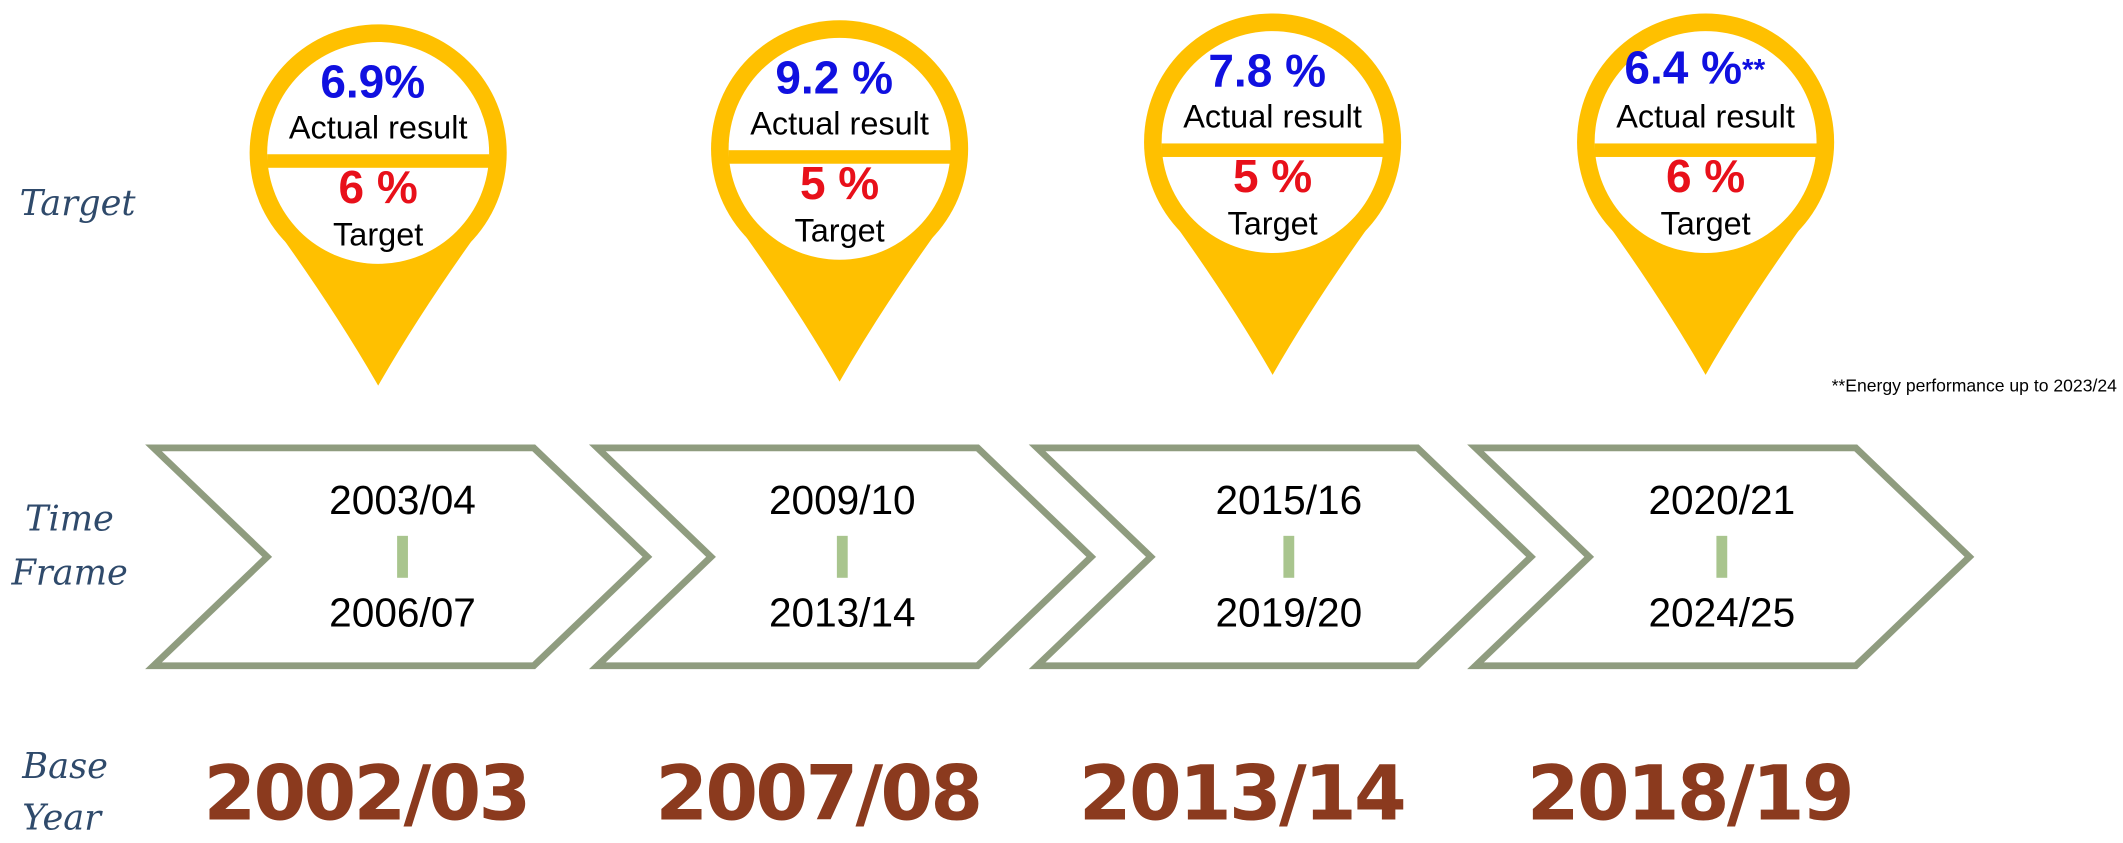 The width and height of the screenshot is (2123, 843). I want to click on row-label: Target, so click(78, 203).